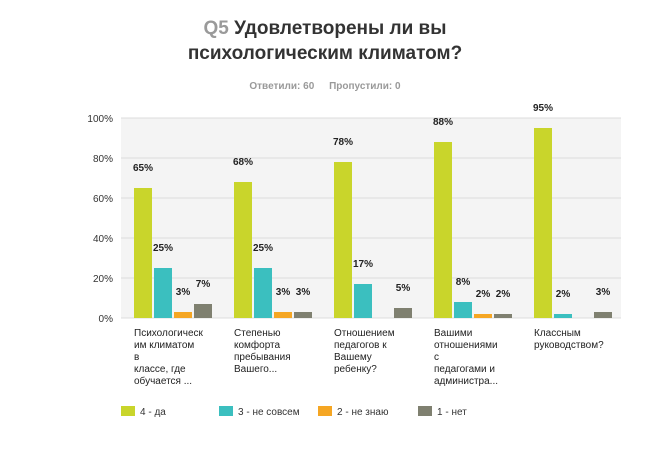  What do you see at coordinates (365, 86) in the screenshot?
I see `skipped-count: Пропустили: 0` at bounding box center [365, 86].